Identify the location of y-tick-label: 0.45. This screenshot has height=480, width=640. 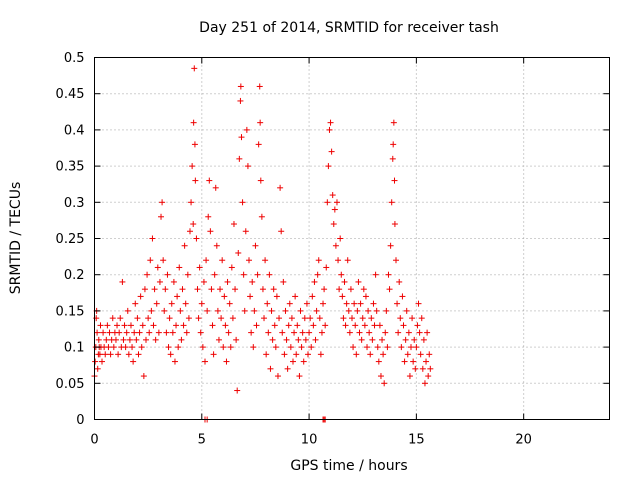
(70, 94).